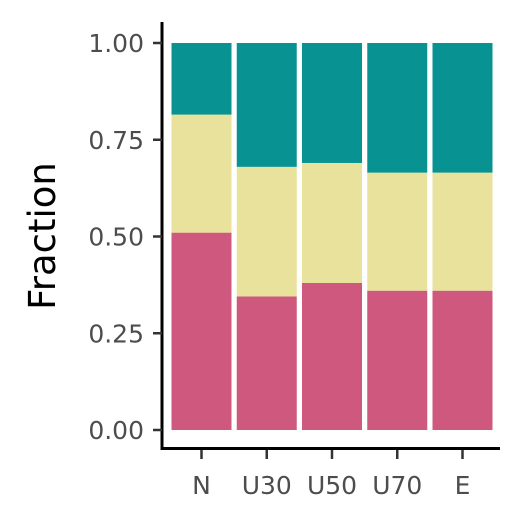  What do you see at coordinates (116, 430) in the screenshot?
I see `y-tick-label: 0.00` at bounding box center [116, 430].